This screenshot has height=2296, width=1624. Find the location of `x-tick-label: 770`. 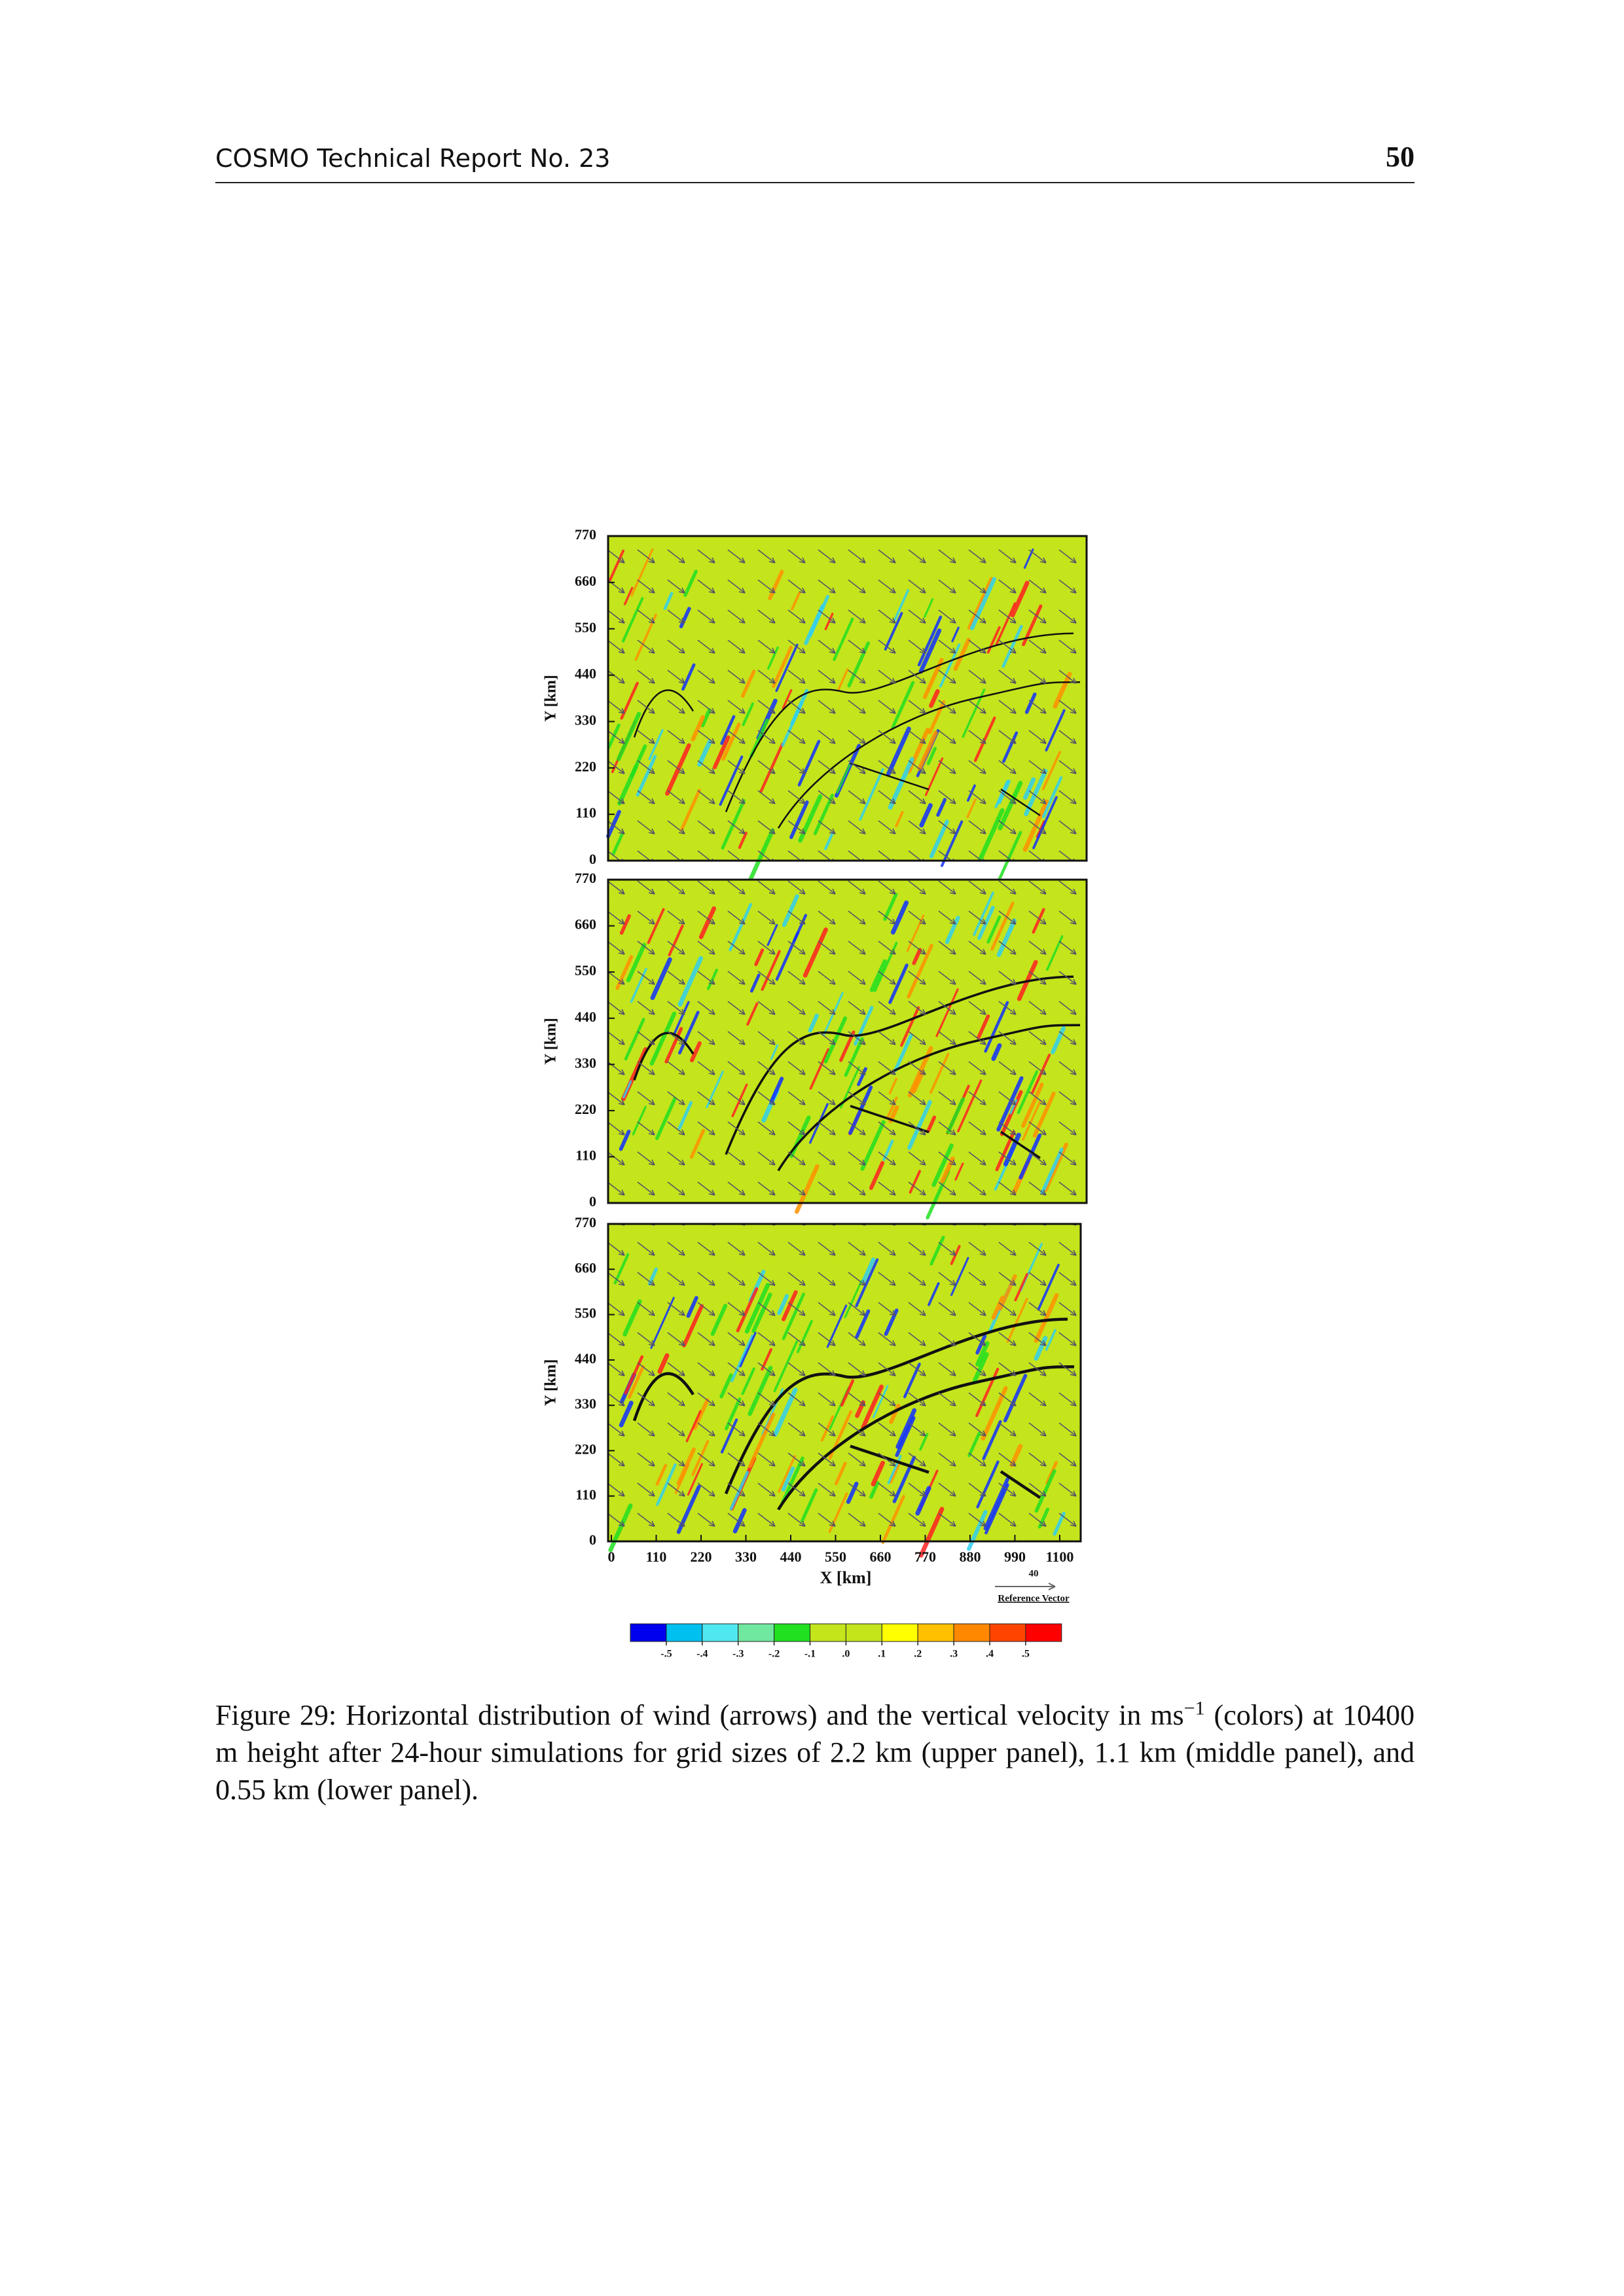

x-tick-label: 770 is located at coordinates (925, 1557).